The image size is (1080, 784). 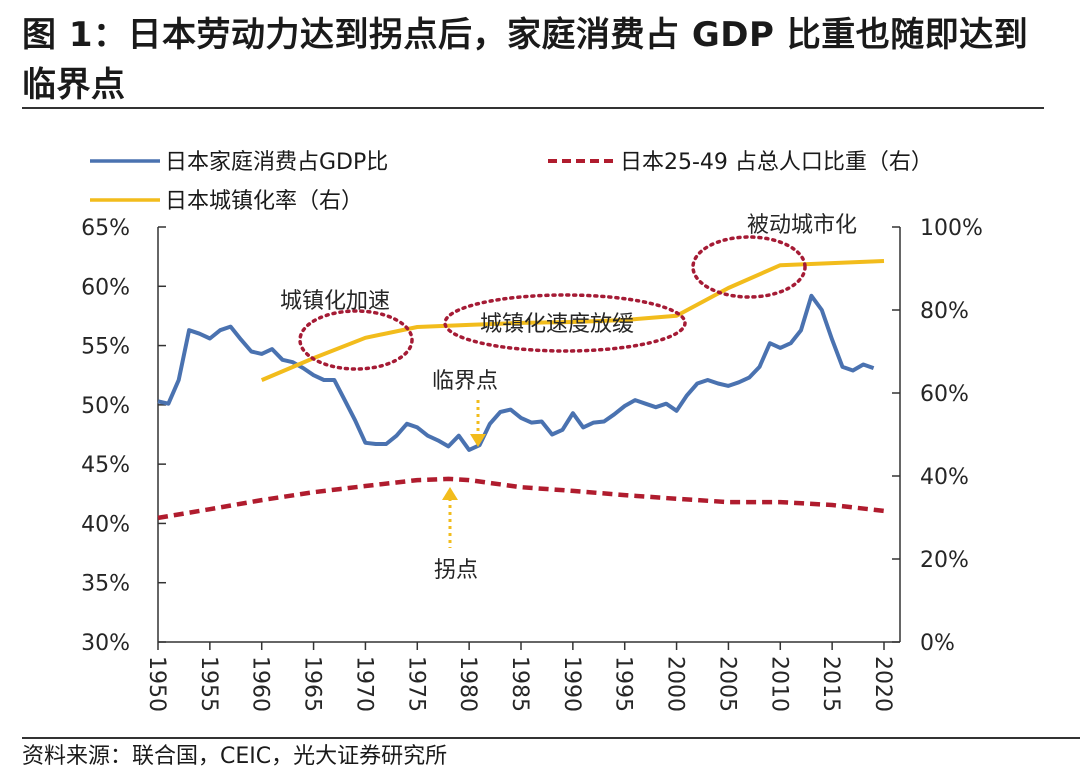 What do you see at coordinates (123, 436) in the screenshot?
I see `left-axis-ticks: 30% 35% 40% 45% 50% 55% 60% 65%` at bounding box center [123, 436].